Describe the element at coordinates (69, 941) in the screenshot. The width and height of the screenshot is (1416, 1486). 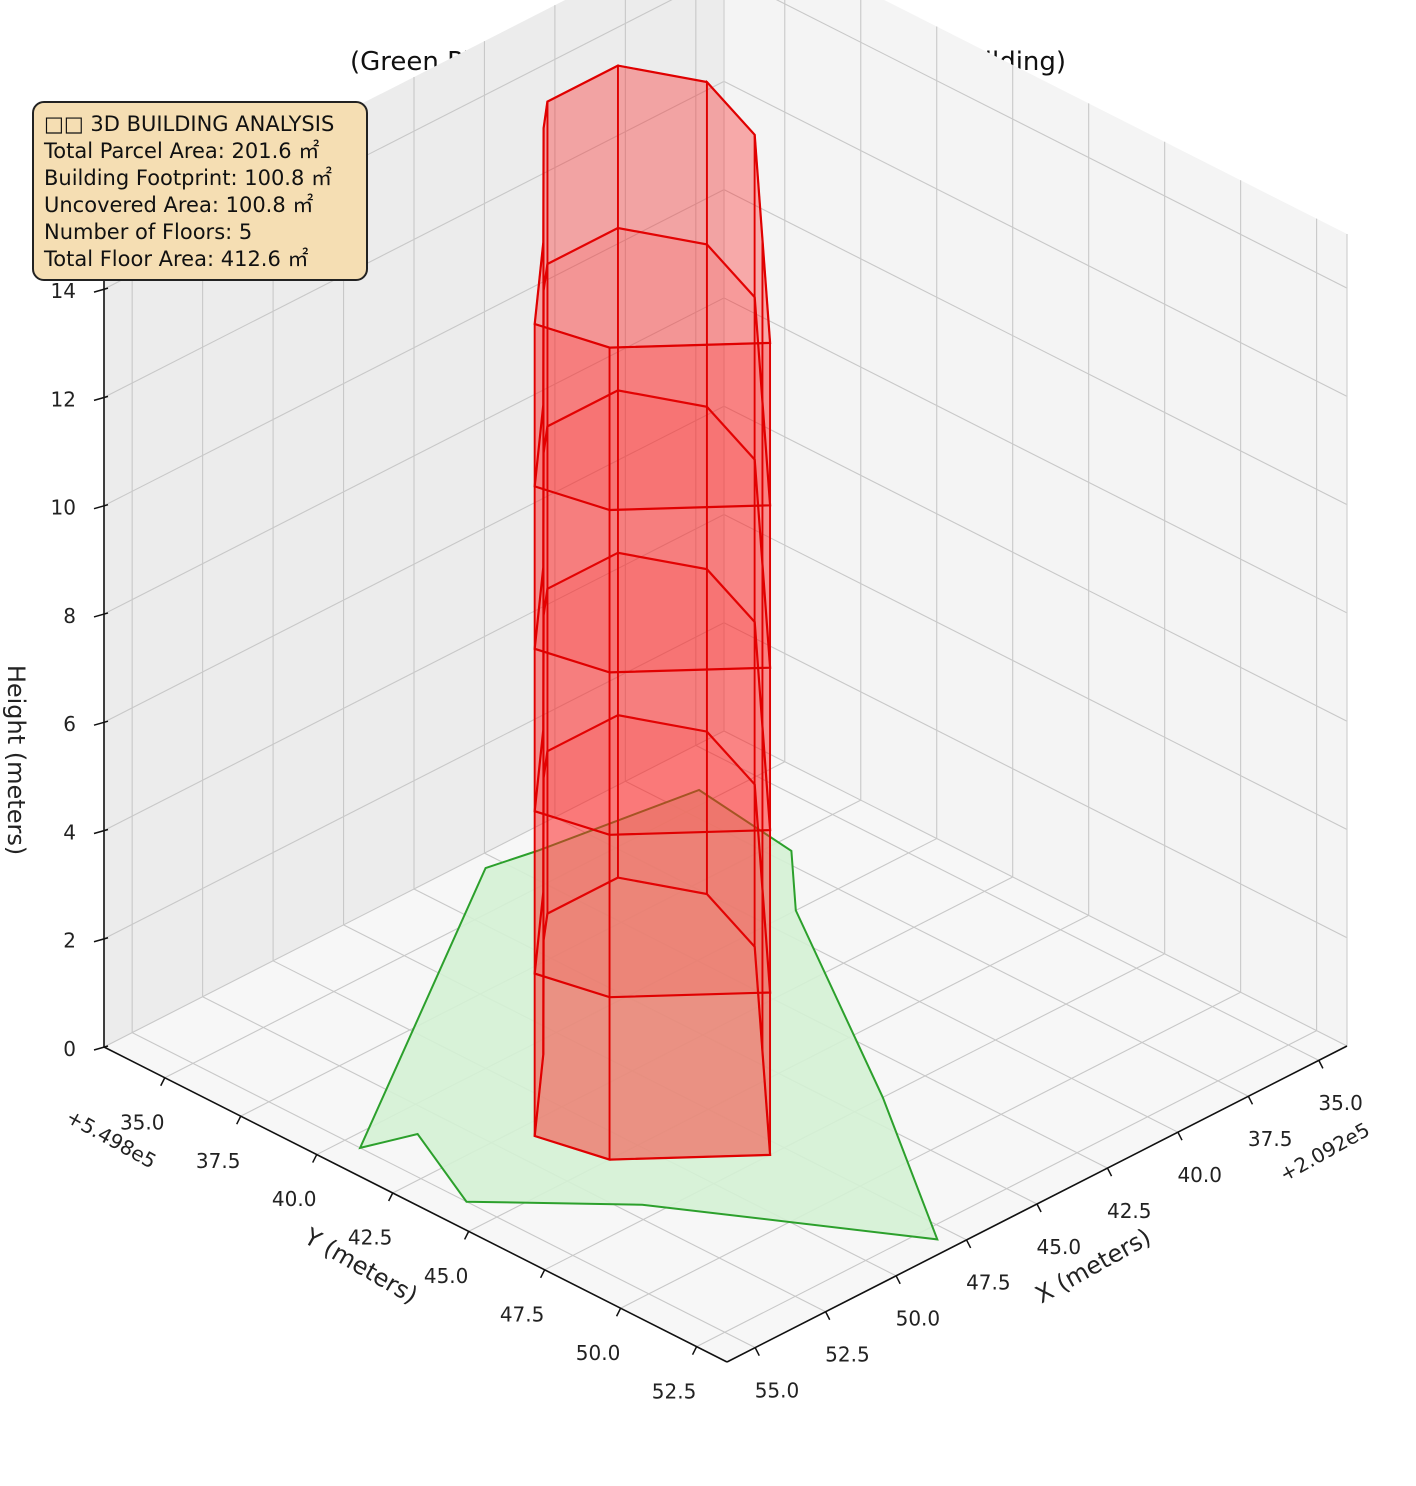
I see `z-tick-label: 2` at that location.